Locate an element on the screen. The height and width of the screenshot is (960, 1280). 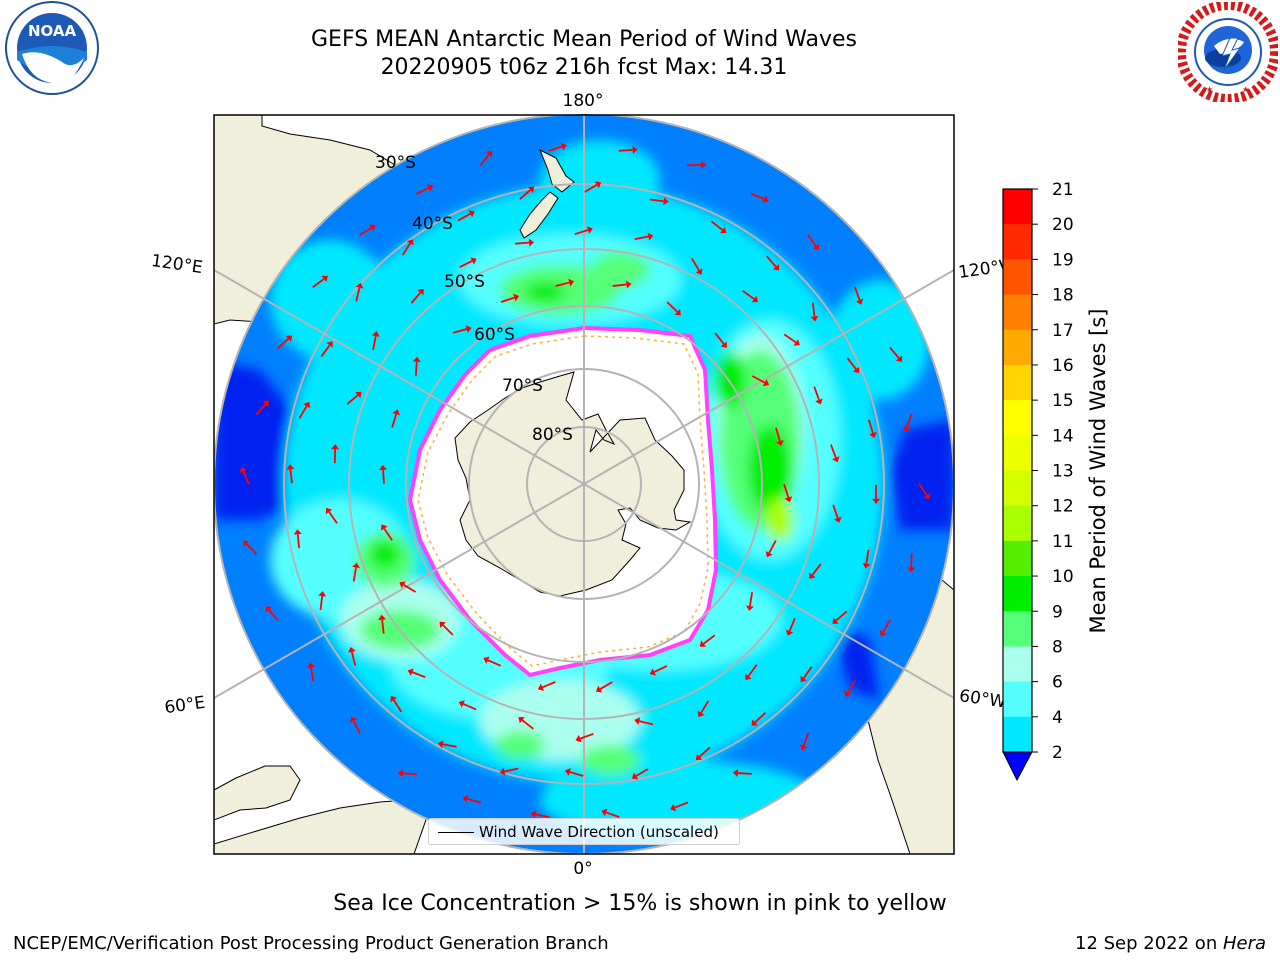
new-zealand-south-island is located at coordinates (539, 215).